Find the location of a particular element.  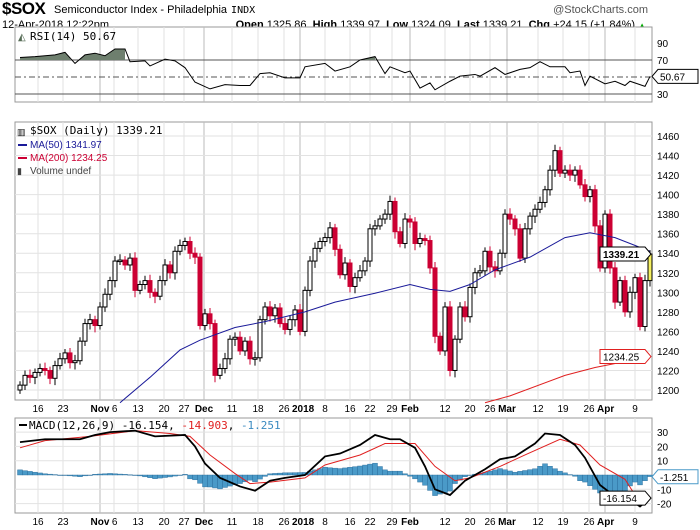

rsi-tick-label: 30 is located at coordinates (663, 95).